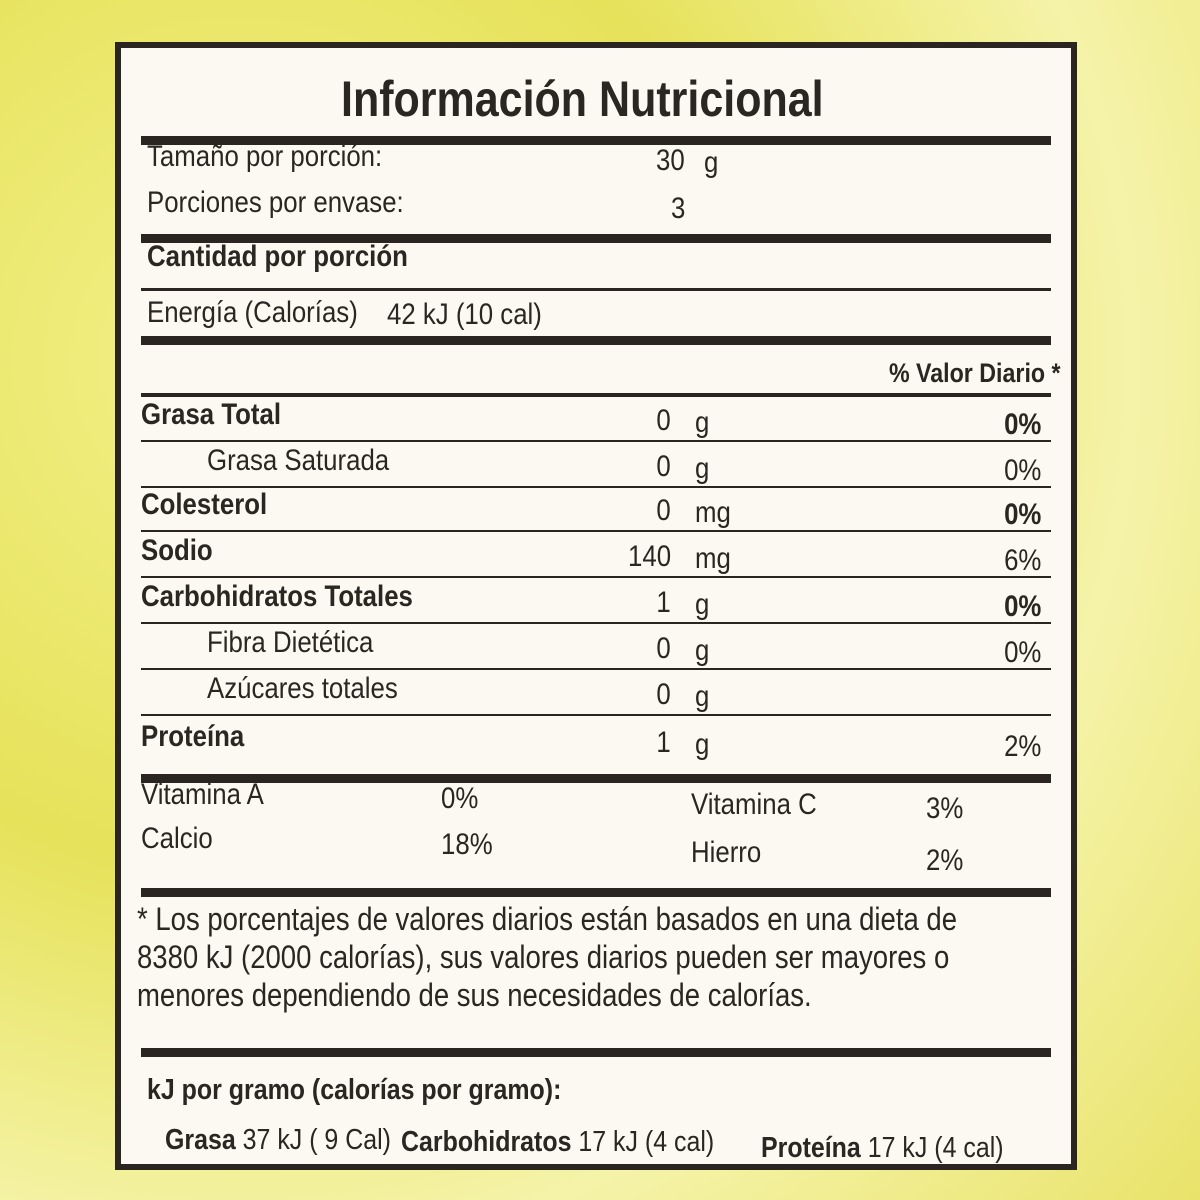 This screenshot has width=1200, height=1200. I want to click on calcium-value: 18%, so click(467, 844).